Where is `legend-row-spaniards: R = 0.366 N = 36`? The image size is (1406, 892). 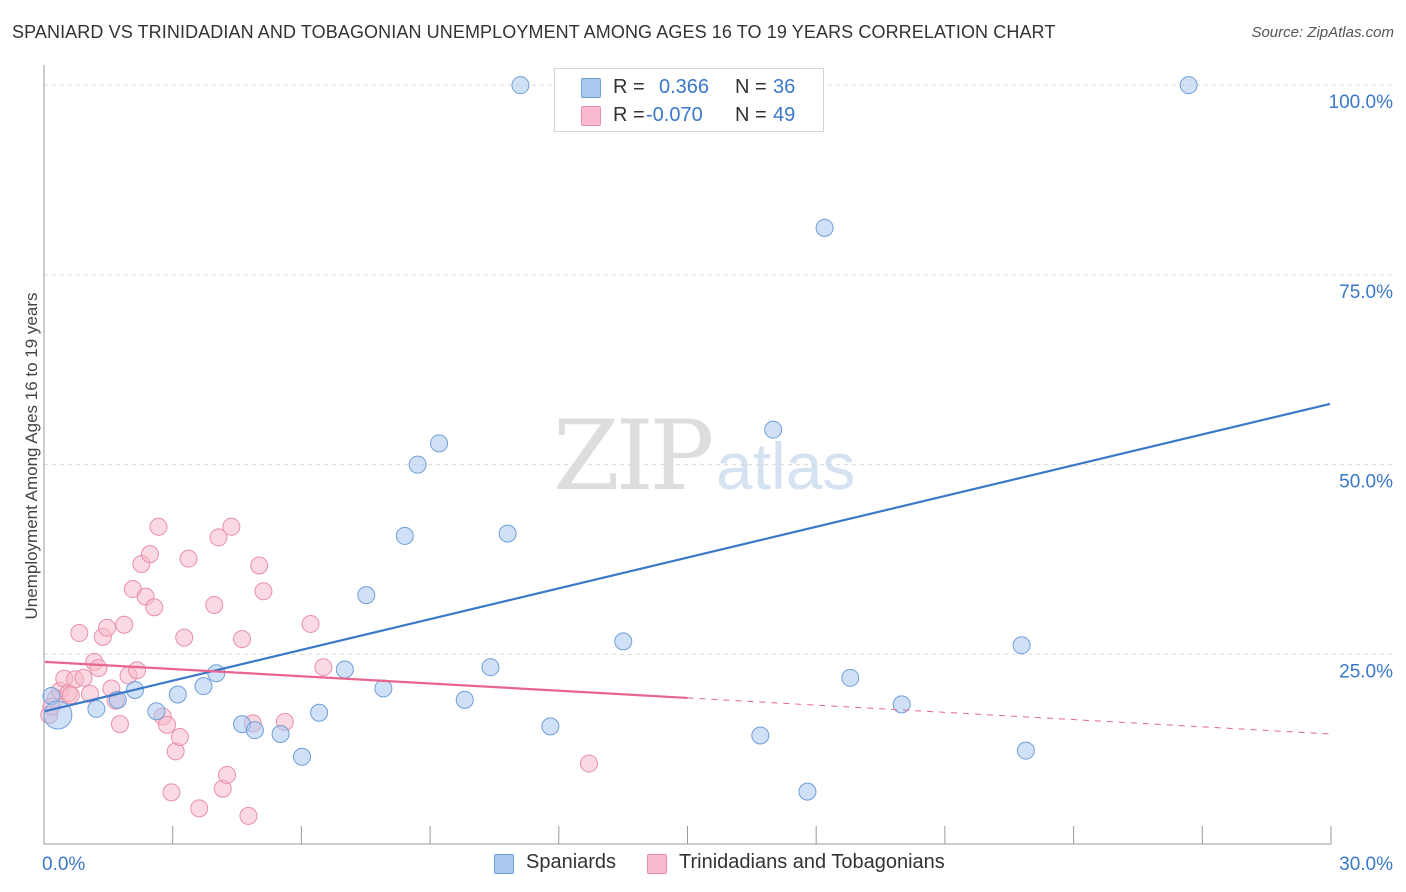
legend-row-spaniards: R = 0.366 N = 36 is located at coordinates (689, 87).